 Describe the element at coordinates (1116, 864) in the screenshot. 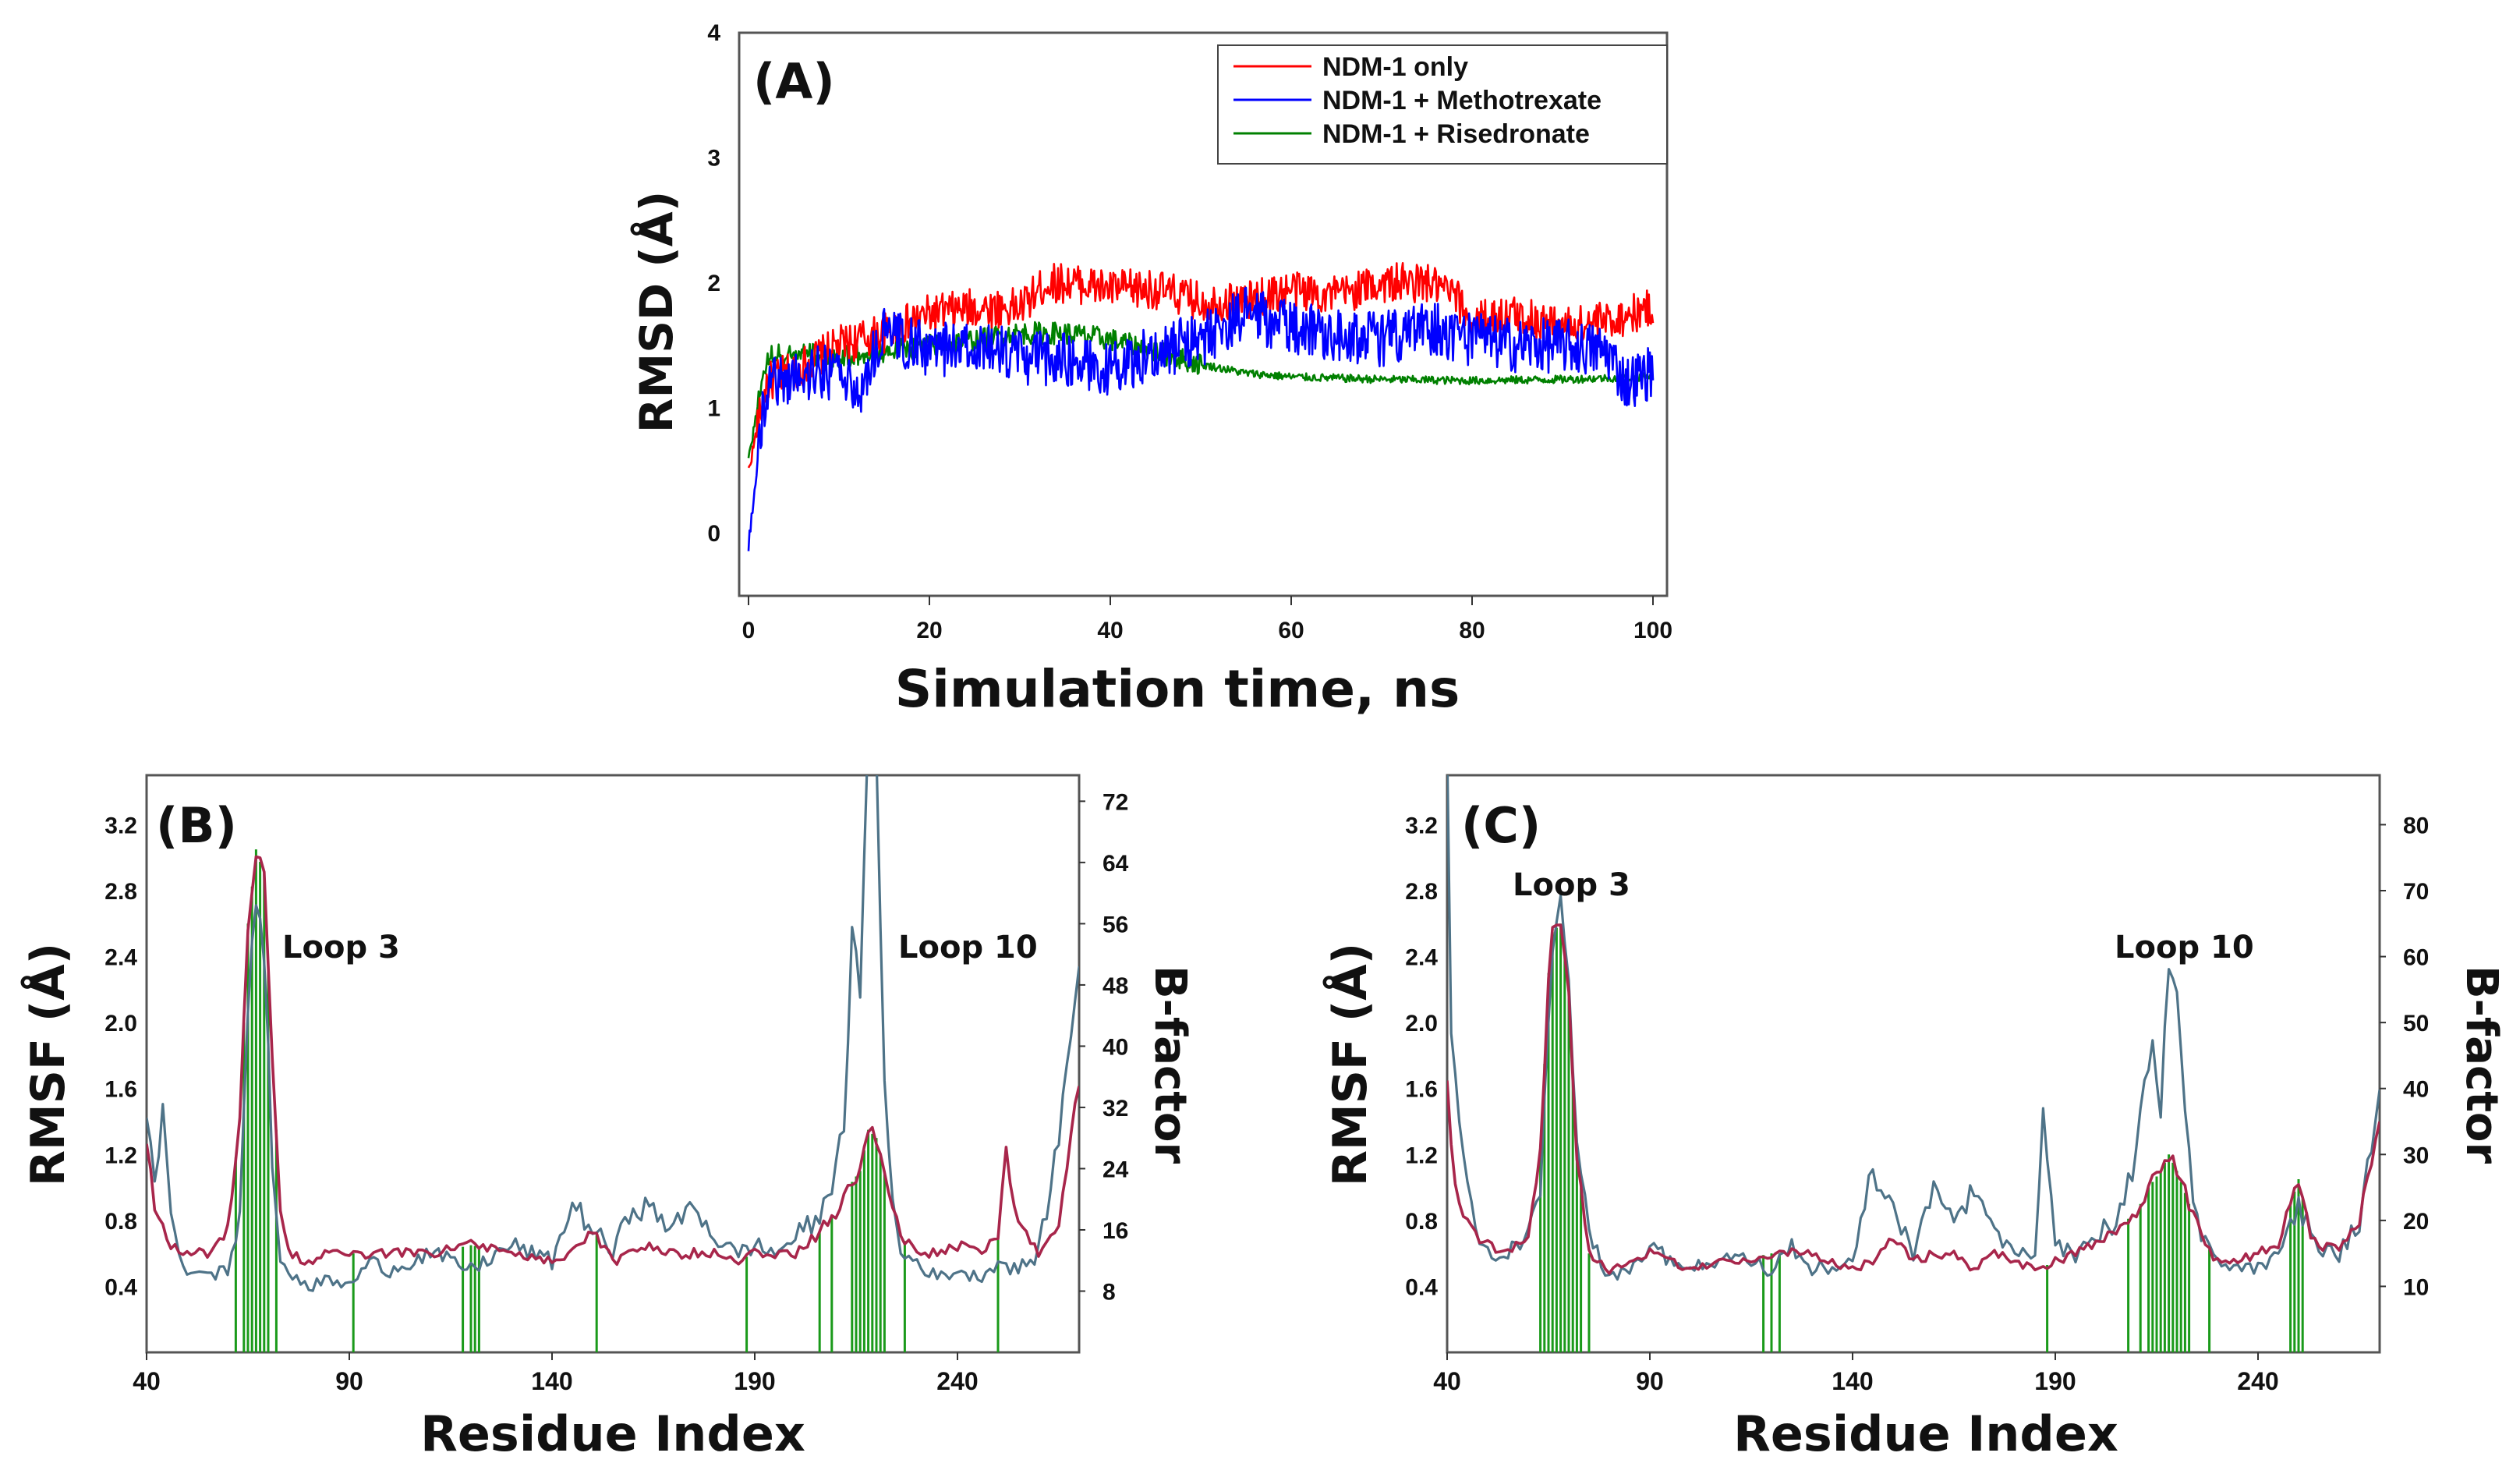

I see `y-right-tick-label-b: 64` at that location.